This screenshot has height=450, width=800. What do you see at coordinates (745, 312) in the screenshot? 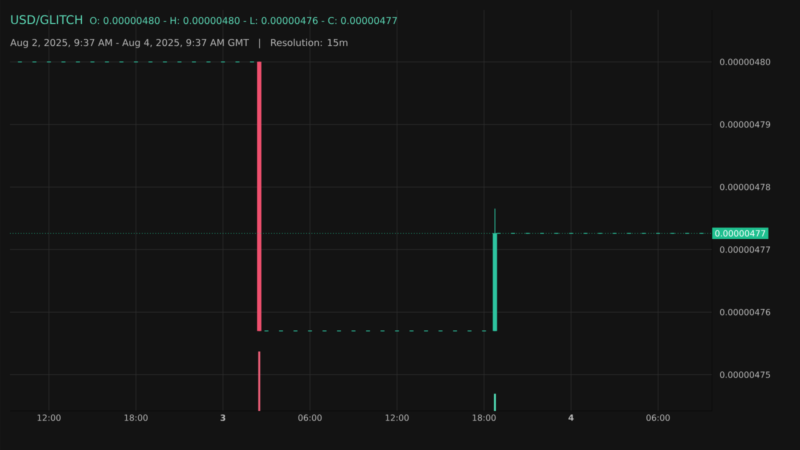
I see `y-tick-label: 0.00000476` at bounding box center [745, 312].